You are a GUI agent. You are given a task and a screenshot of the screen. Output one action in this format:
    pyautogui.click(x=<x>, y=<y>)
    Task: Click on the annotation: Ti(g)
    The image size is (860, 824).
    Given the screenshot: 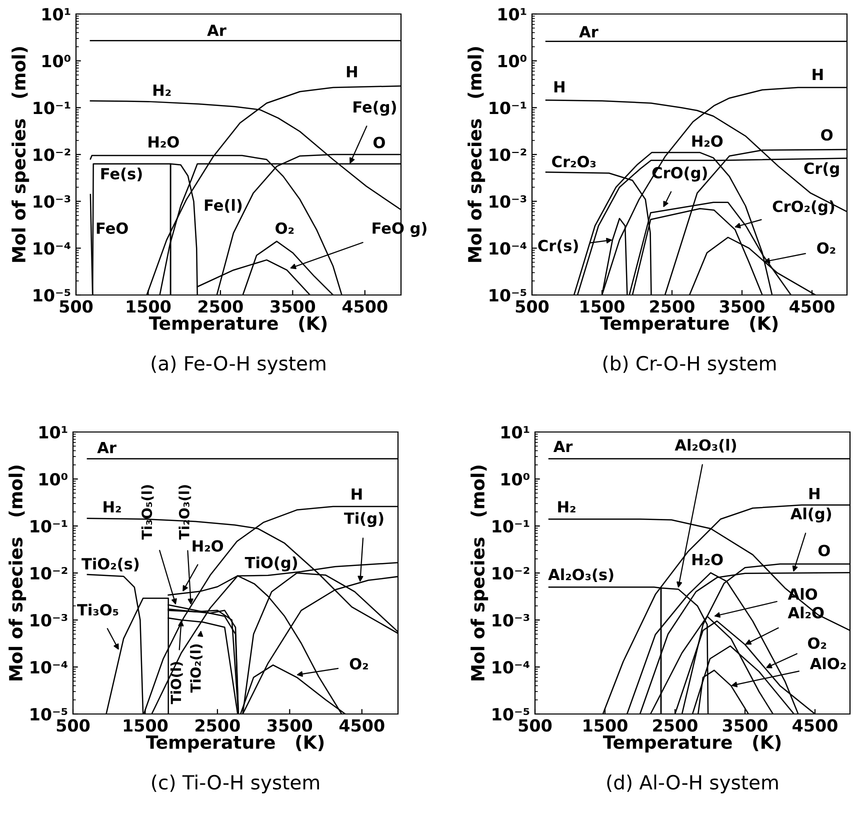 What is the action you would take?
    pyautogui.click(x=364, y=520)
    